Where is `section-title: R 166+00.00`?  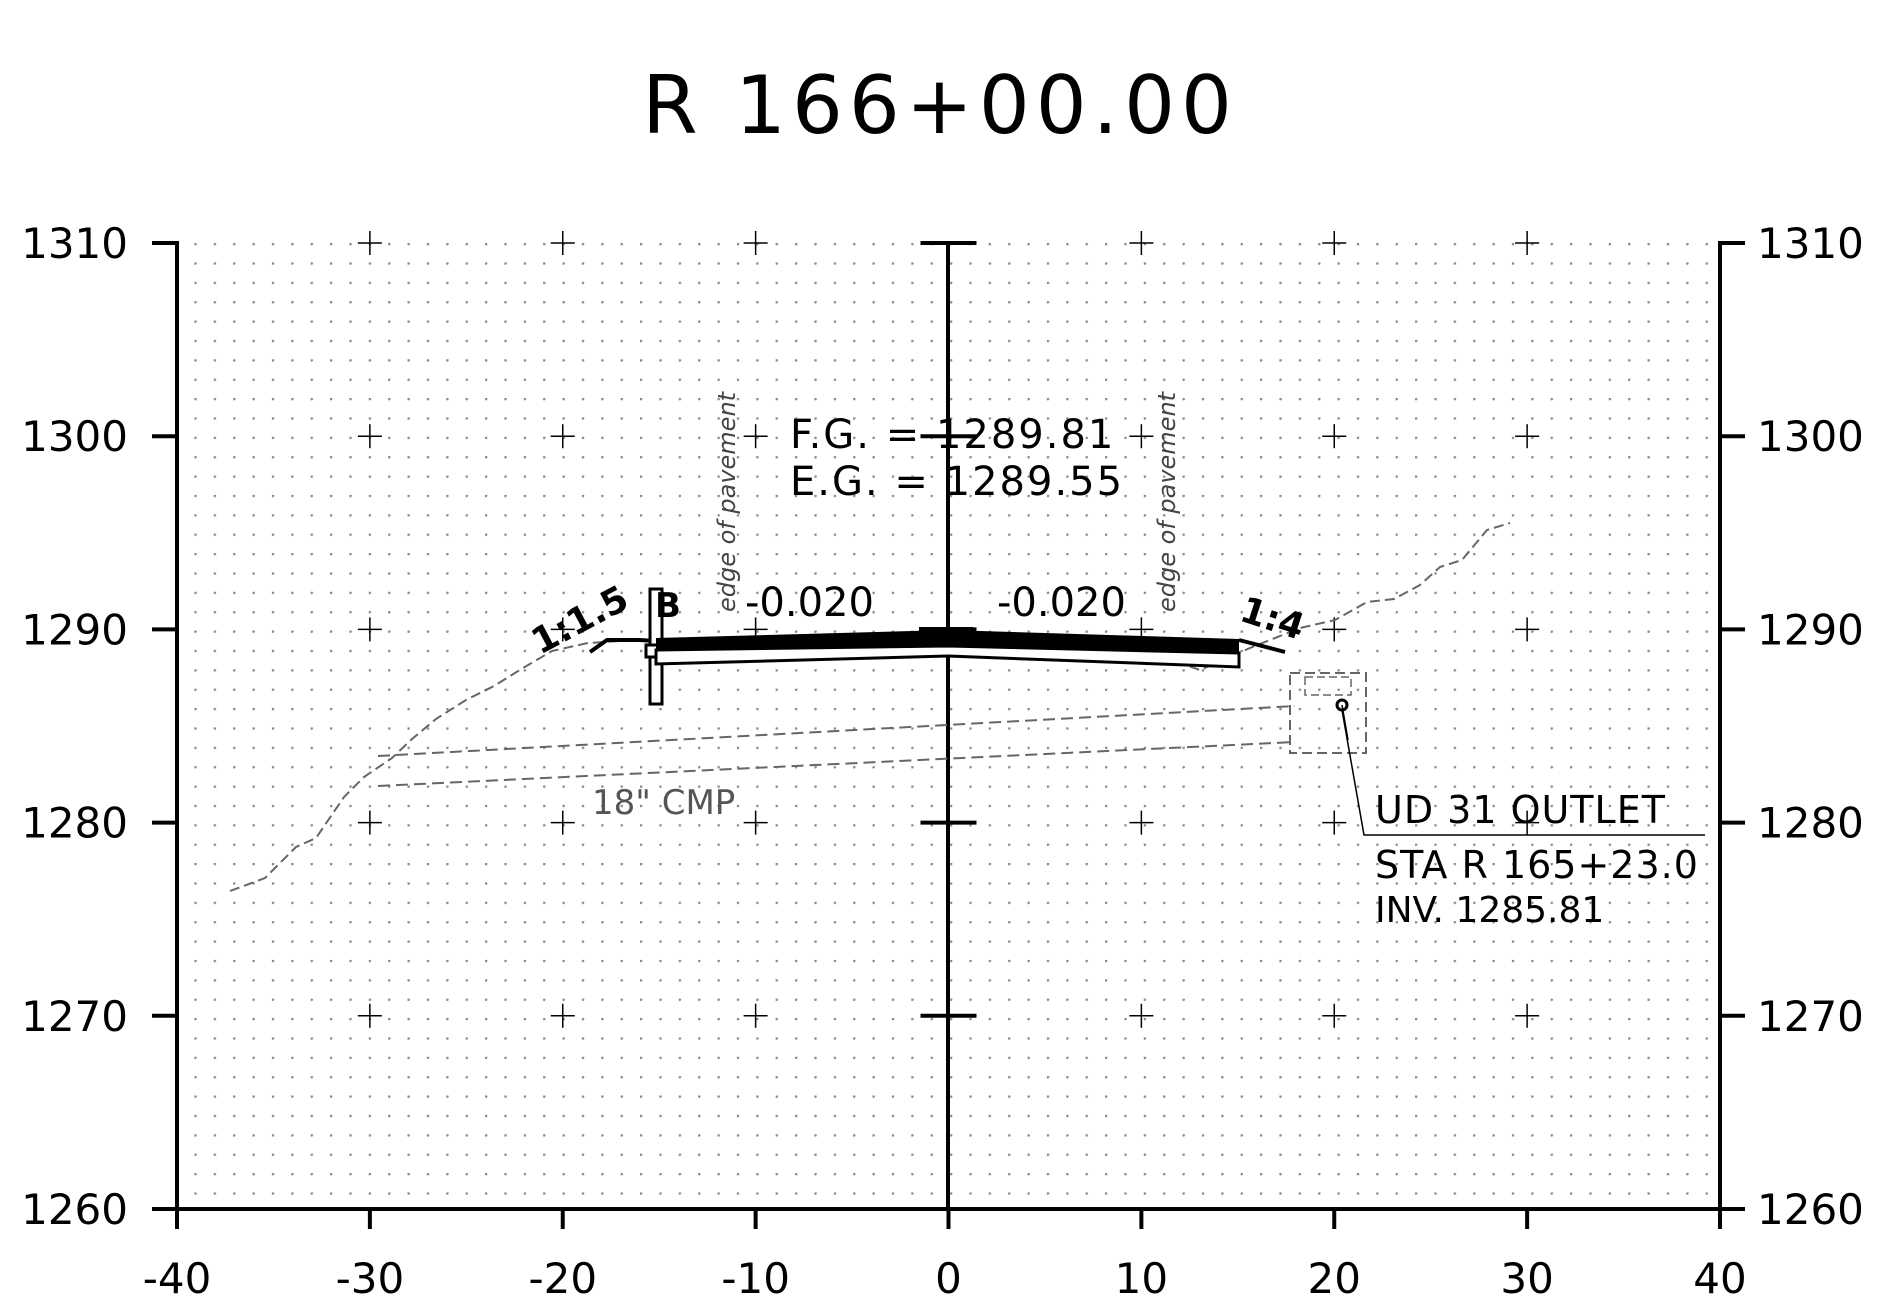 section-title: R 166+00.00 is located at coordinates (940, 105).